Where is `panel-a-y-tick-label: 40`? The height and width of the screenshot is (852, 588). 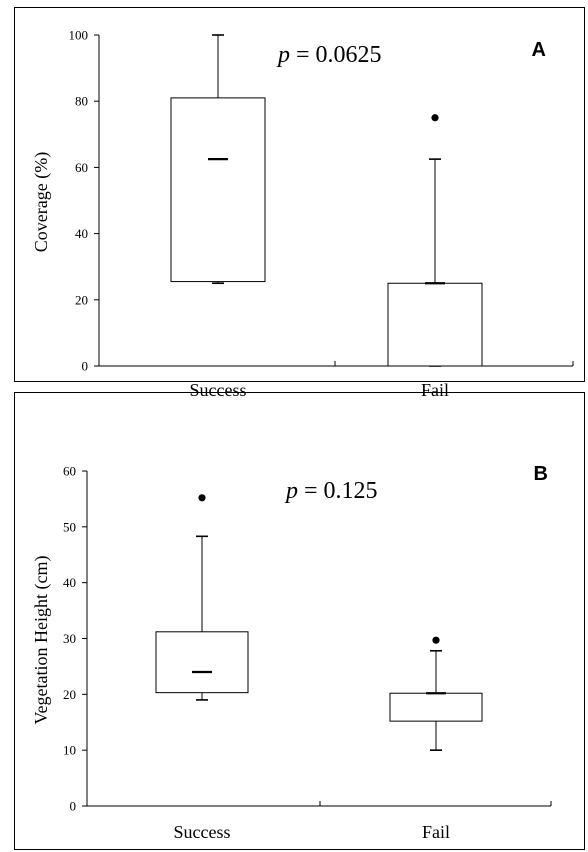
panel-a-y-tick-label: 40 is located at coordinates (81, 233).